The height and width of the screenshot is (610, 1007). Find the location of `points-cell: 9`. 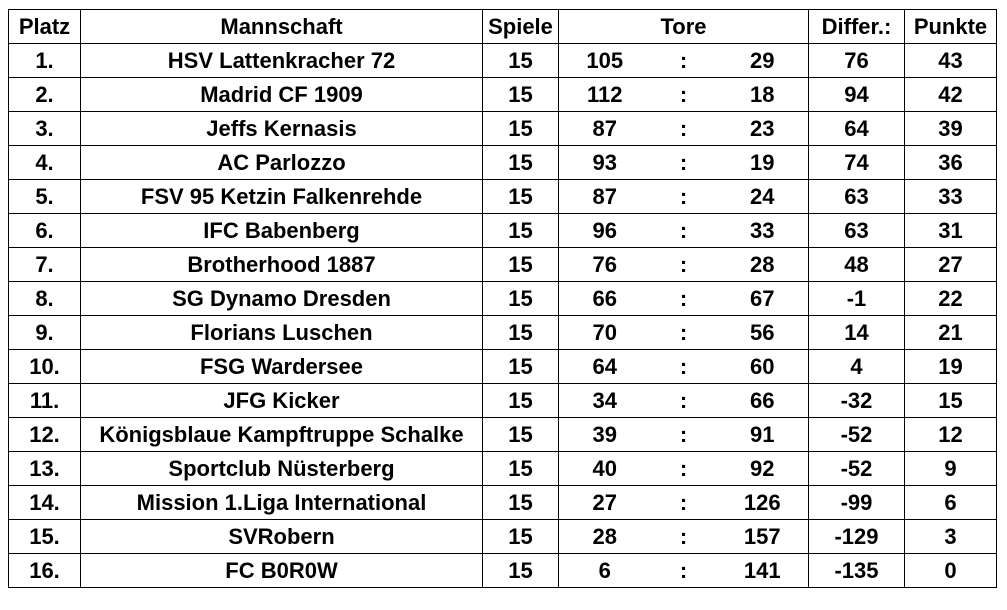

points-cell: 9 is located at coordinates (950, 468).